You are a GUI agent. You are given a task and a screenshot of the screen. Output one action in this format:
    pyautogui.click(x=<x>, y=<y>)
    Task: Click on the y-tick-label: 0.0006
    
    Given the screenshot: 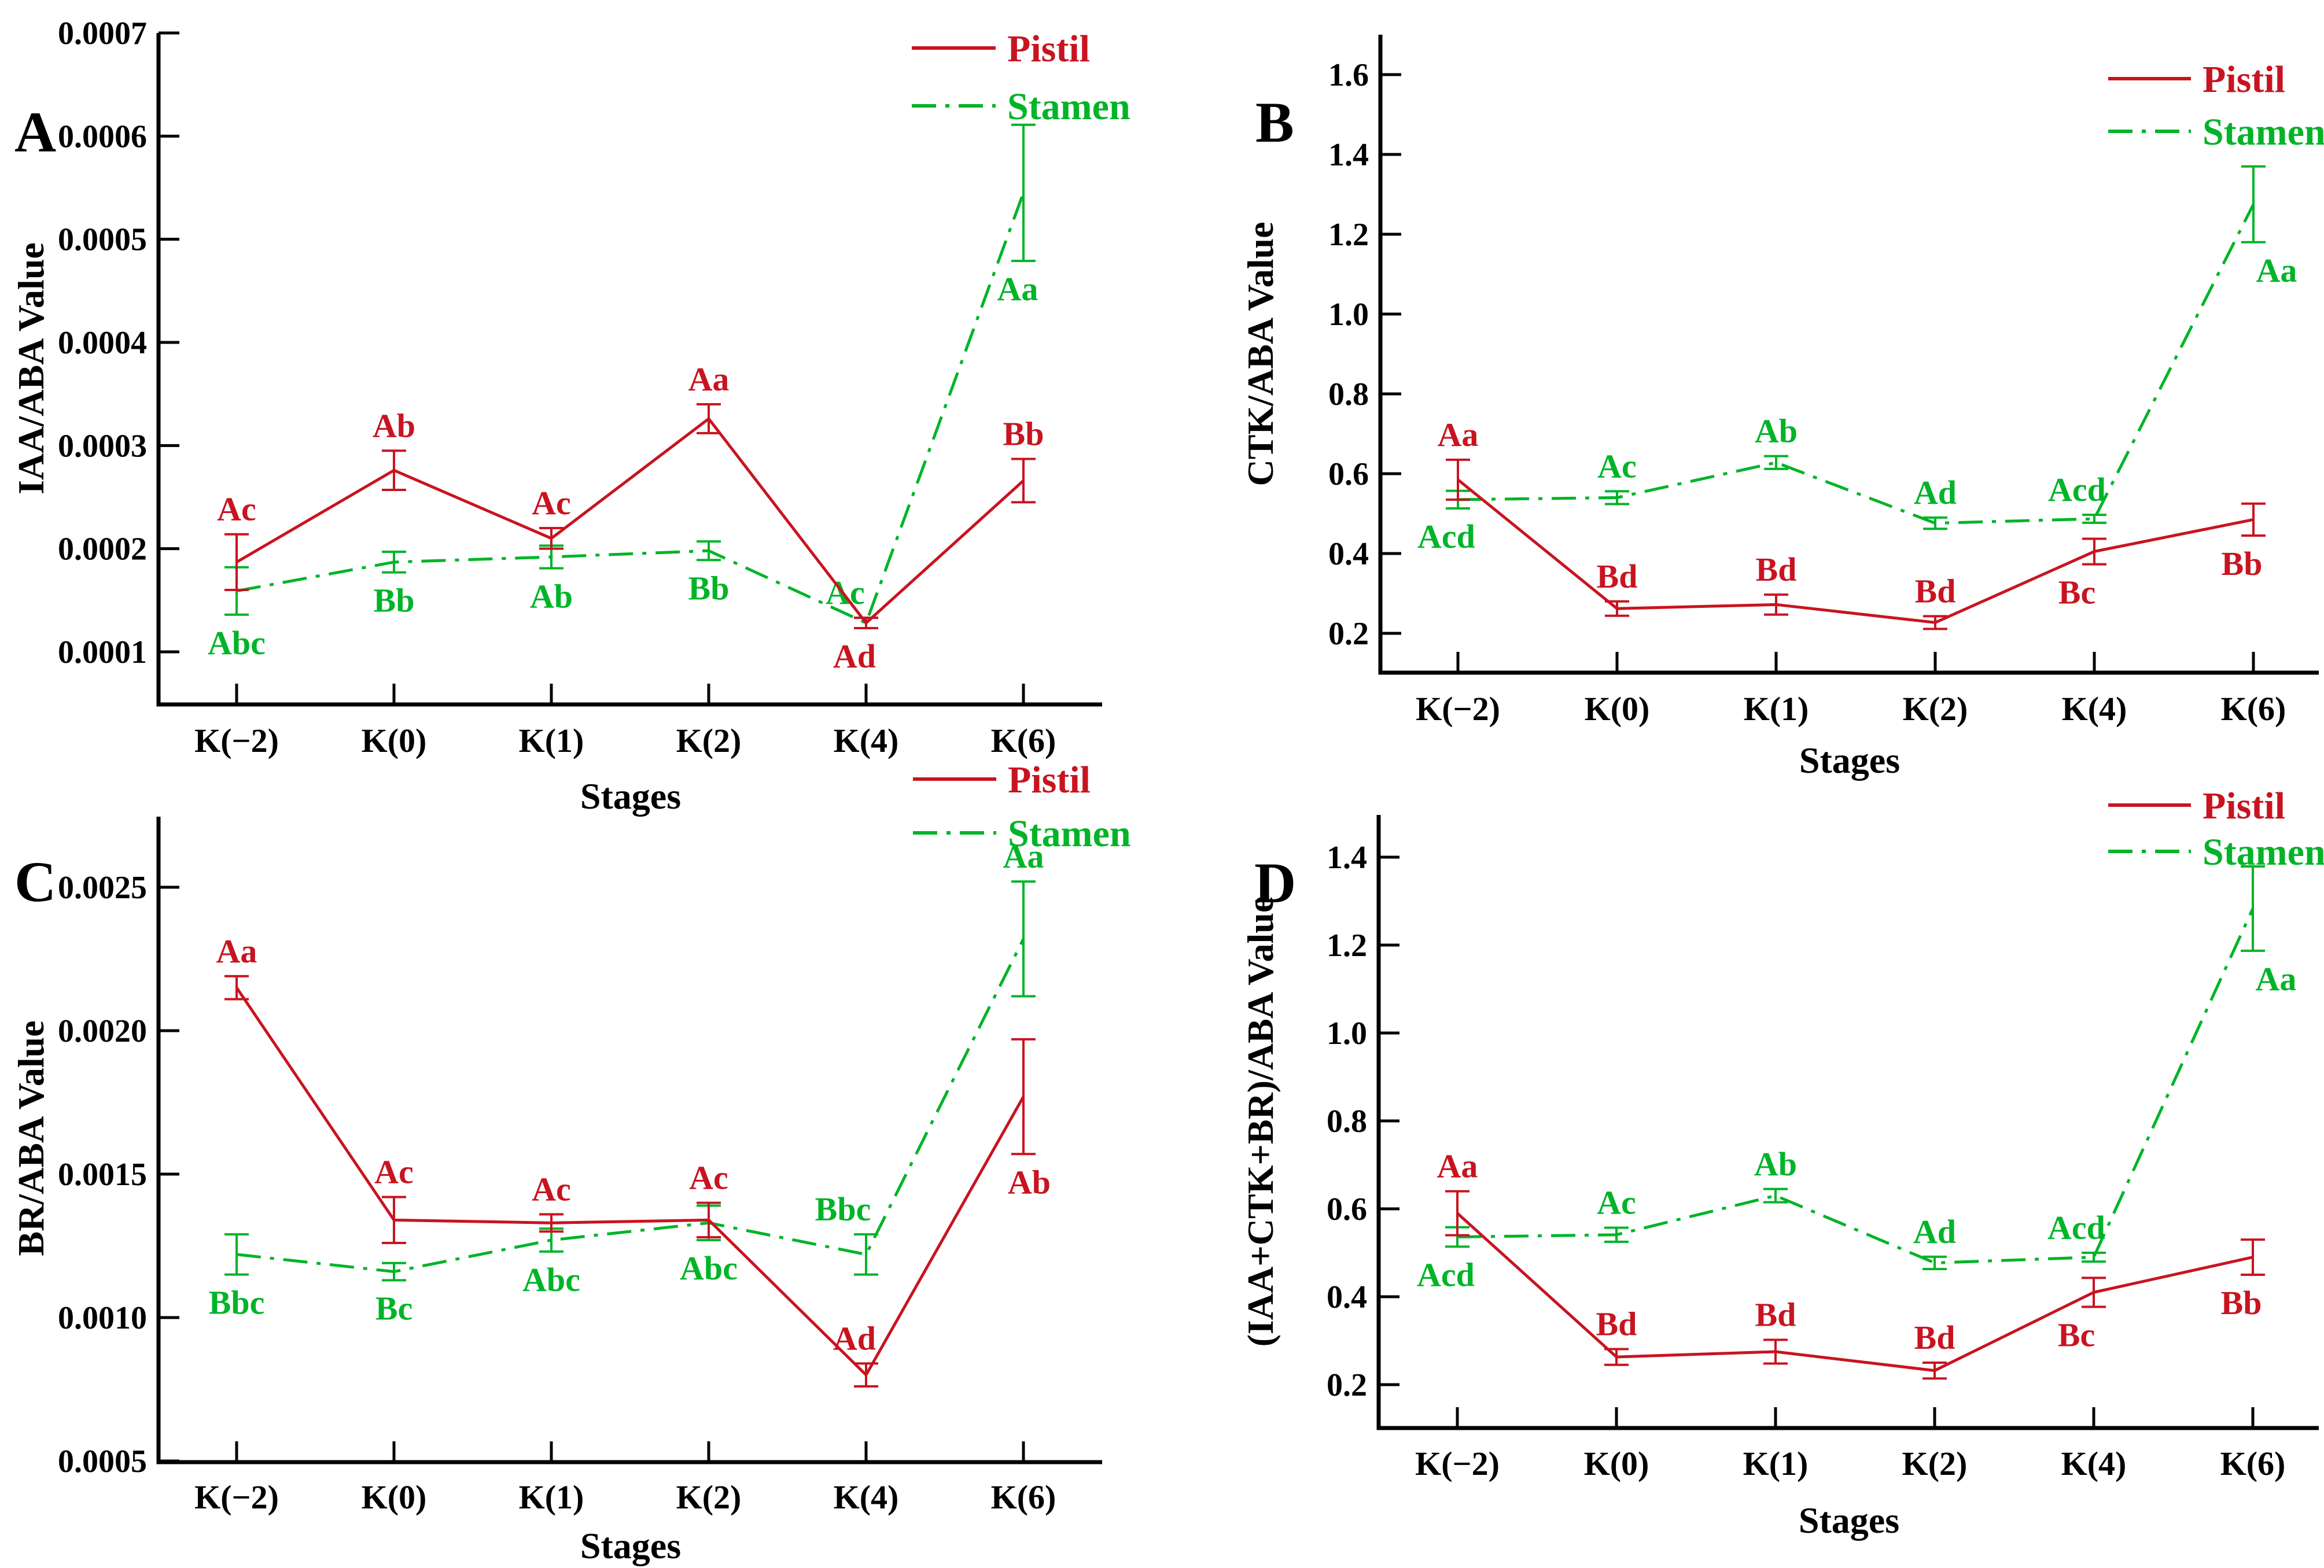 What is the action you would take?
    pyautogui.click(x=102, y=136)
    